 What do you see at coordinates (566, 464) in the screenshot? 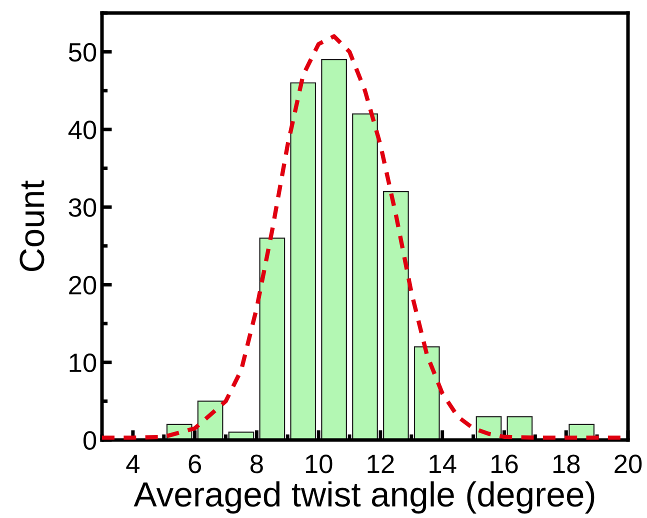
I see `x-tick-label: 18` at bounding box center [566, 464].